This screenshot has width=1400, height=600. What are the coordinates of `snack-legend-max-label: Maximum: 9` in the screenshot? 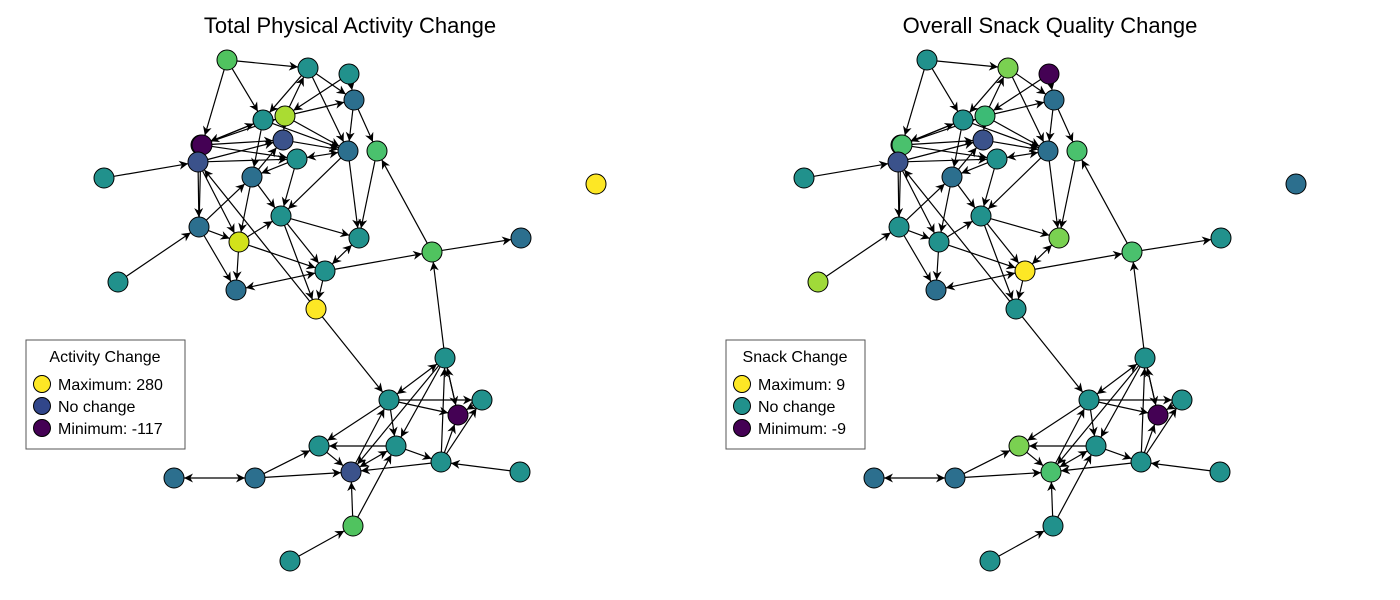 It's located at (801, 385).